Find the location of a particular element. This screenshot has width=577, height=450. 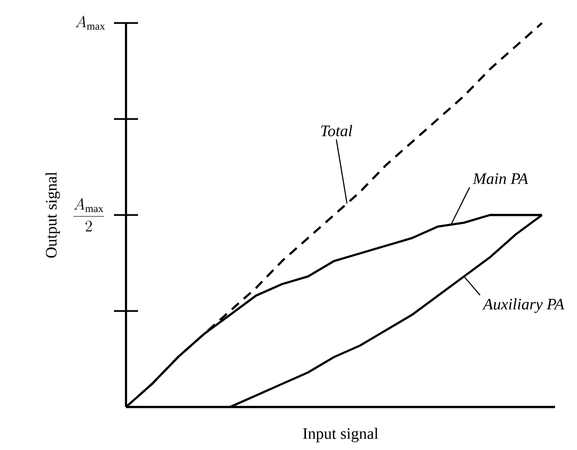

text: Total is located at coordinates (336, 130).